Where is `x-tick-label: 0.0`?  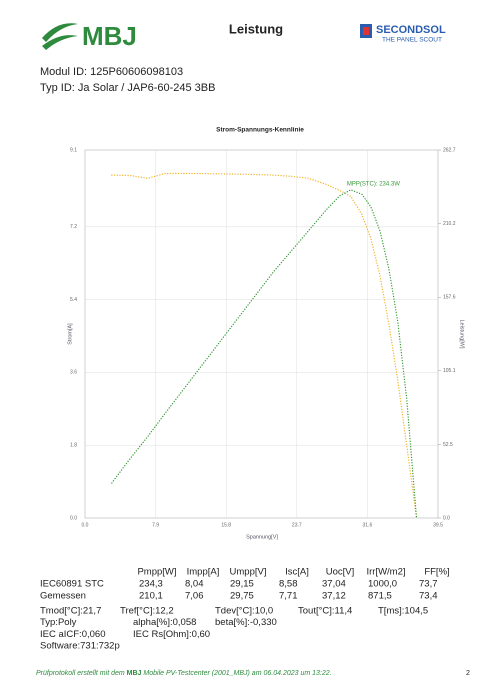
x-tick-label: 0.0 is located at coordinates (85, 525).